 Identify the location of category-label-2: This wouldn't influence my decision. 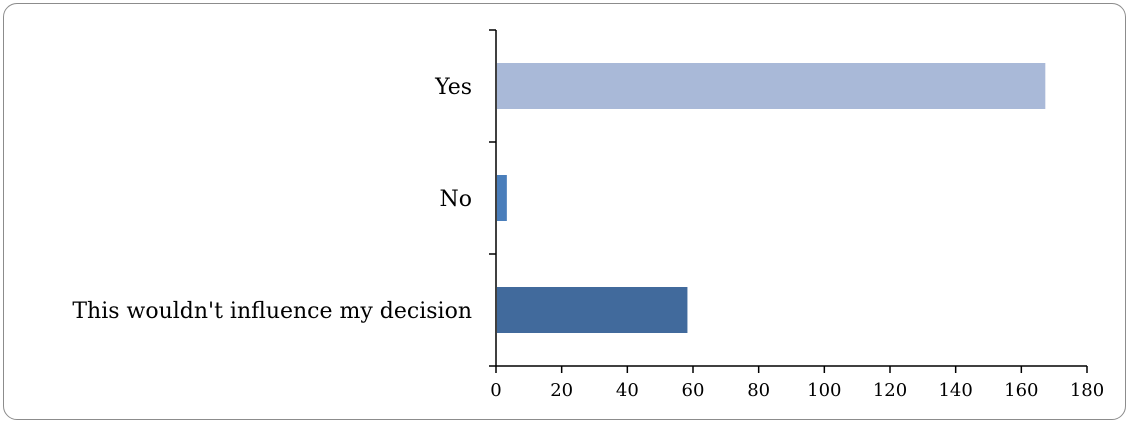
(272, 311).